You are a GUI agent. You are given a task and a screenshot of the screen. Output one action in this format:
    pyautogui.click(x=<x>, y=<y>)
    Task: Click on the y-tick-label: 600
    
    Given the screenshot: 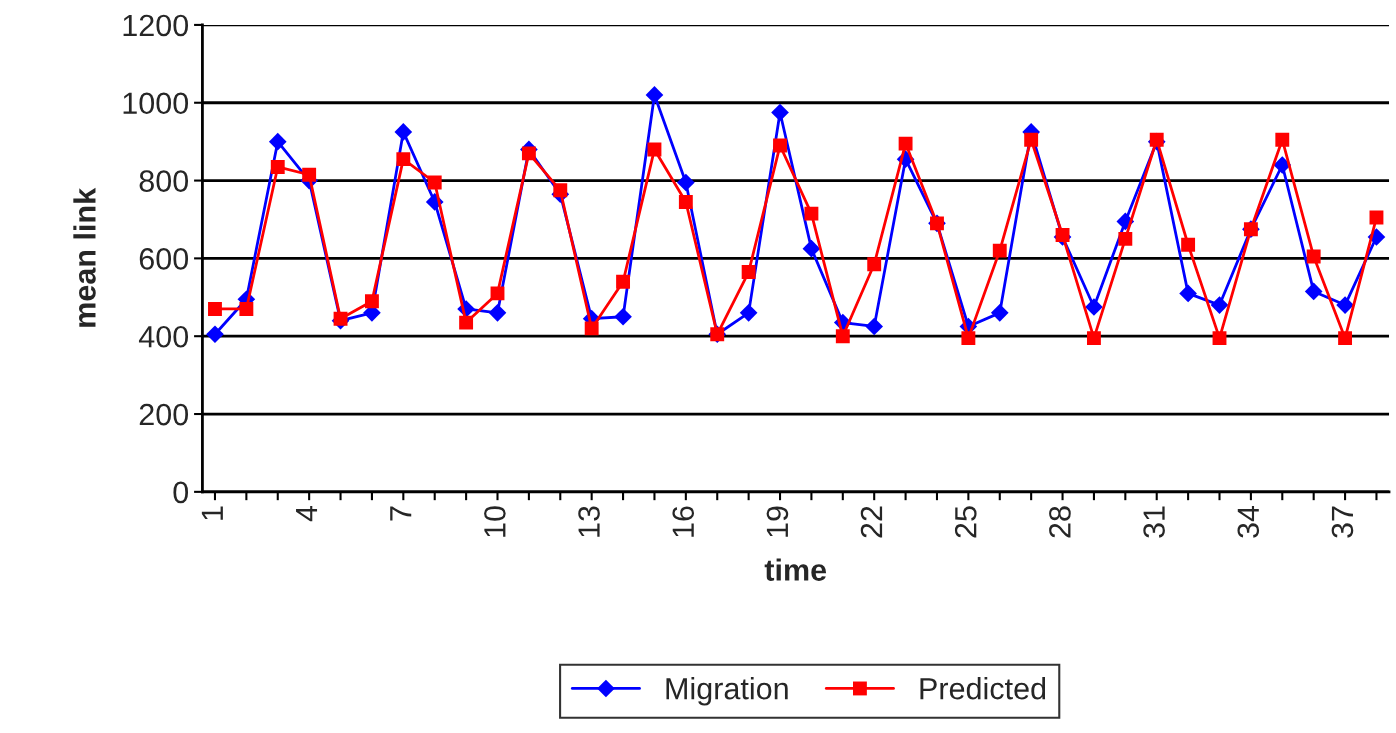 What is the action you would take?
    pyautogui.click(x=164, y=259)
    